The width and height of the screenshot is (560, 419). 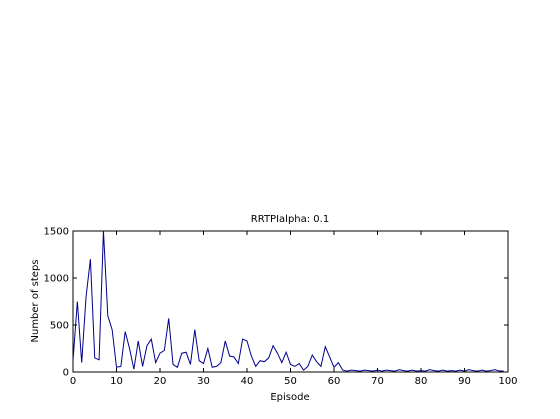 I want to click on x-tick-label: 30, so click(x=203, y=381).